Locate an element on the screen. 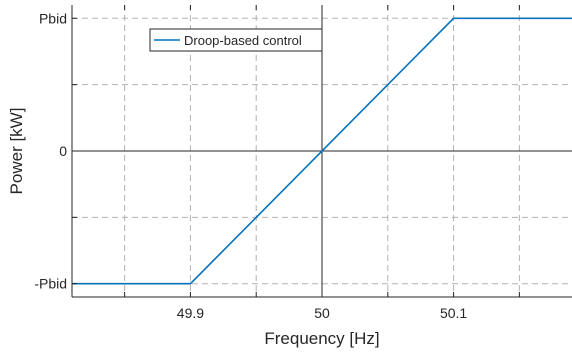  y-tick-labels: -Pbid 0 Pbid is located at coordinates (50, 150).